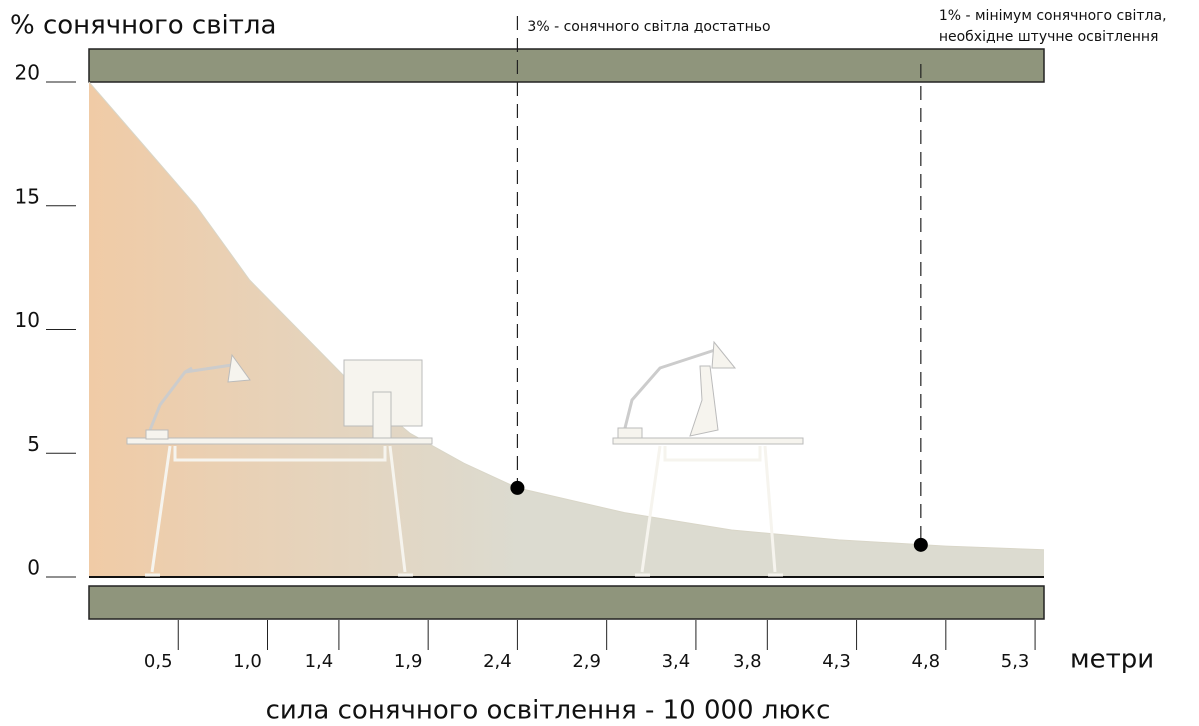 The width and height of the screenshot is (1199, 726). I want to click on x-tick-label: 3,8, so click(747, 661).